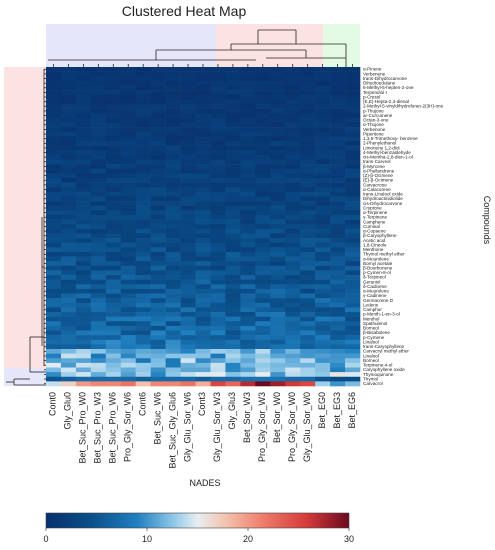  What do you see at coordinates (376, 291) in the screenshot?
I see `row-label: α-Muurolene` at bounding box center [376, 291].